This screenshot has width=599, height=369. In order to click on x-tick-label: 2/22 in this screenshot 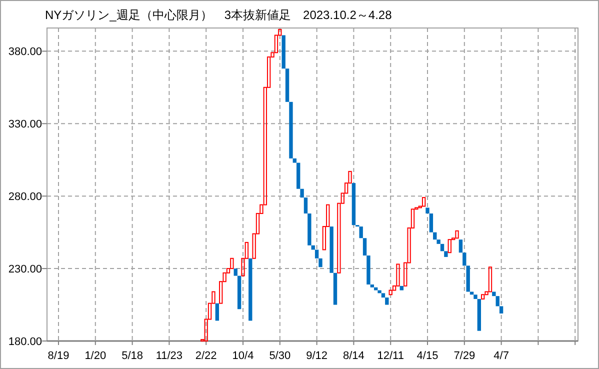, I will do `click(206, 356)`.